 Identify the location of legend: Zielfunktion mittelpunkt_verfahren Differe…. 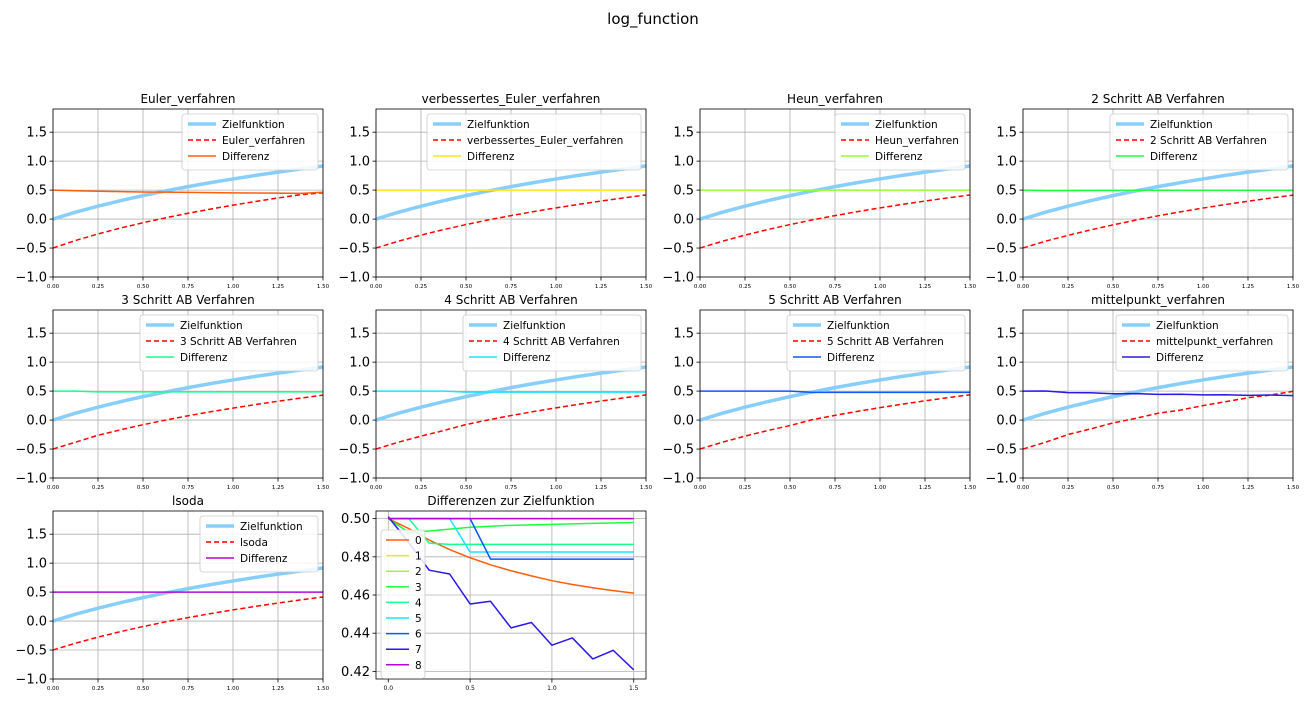
(1202, 343).